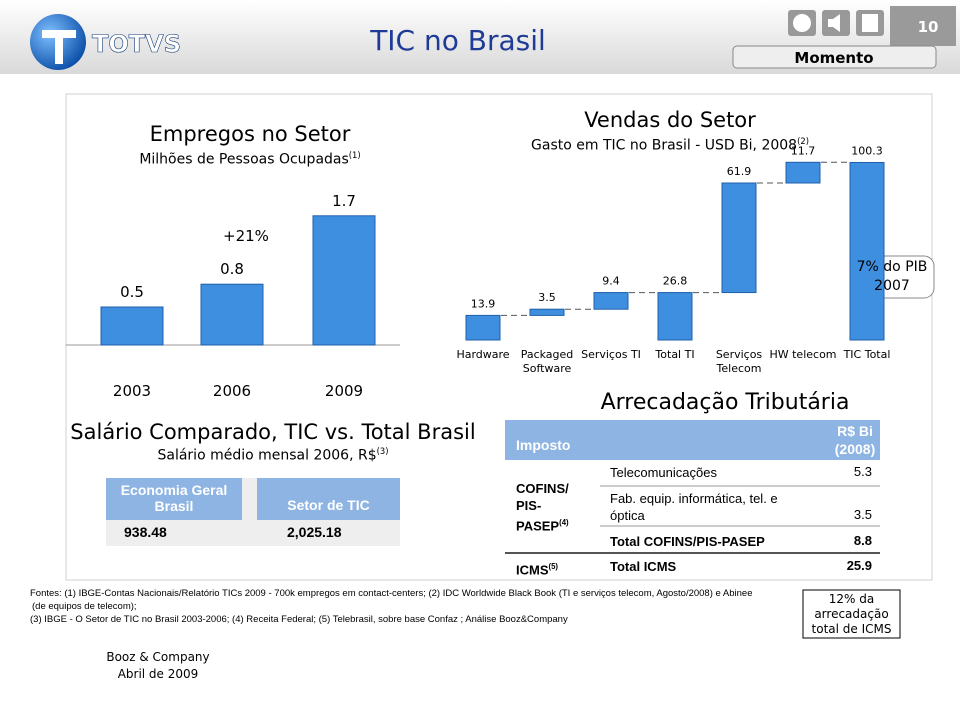  Describe the element at coordinates (328, 505) in the screenshot. I see `table-header-text: Setor de TIC` at that location.